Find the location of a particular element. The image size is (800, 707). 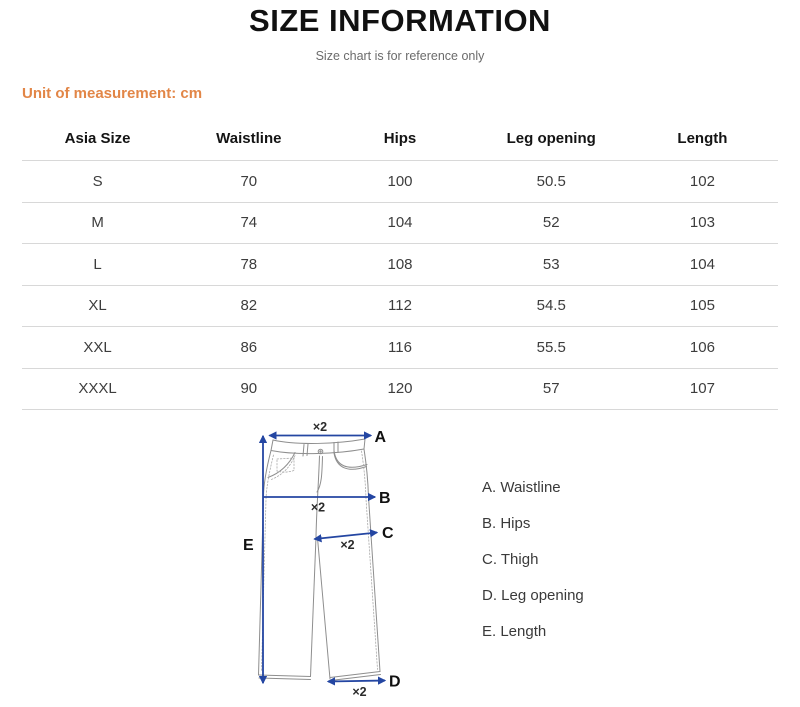

table-cell: 54.5 is located at coordinates (551, 306).